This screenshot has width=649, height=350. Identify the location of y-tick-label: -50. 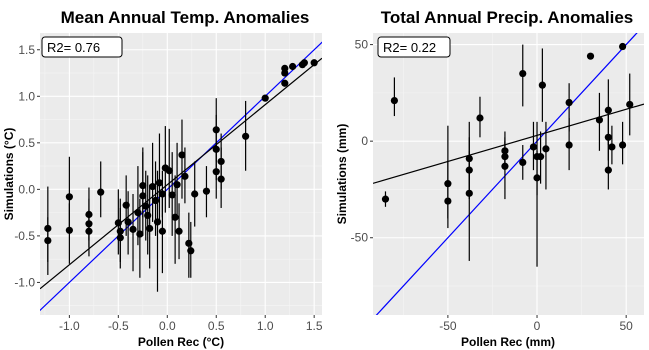
(360, 238).